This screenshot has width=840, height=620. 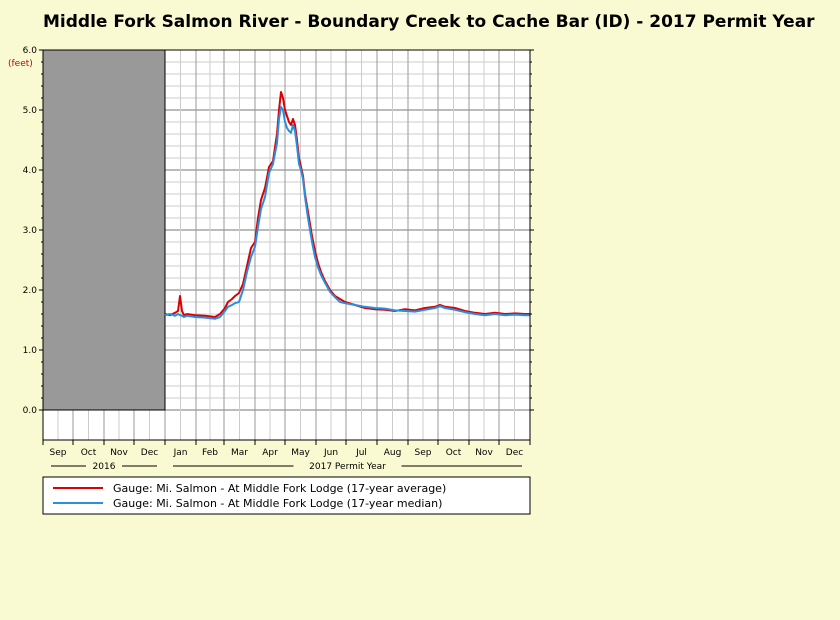 I want to click on period-label-permit-year: 2017 Permit Year, so click(x=347, y=467).